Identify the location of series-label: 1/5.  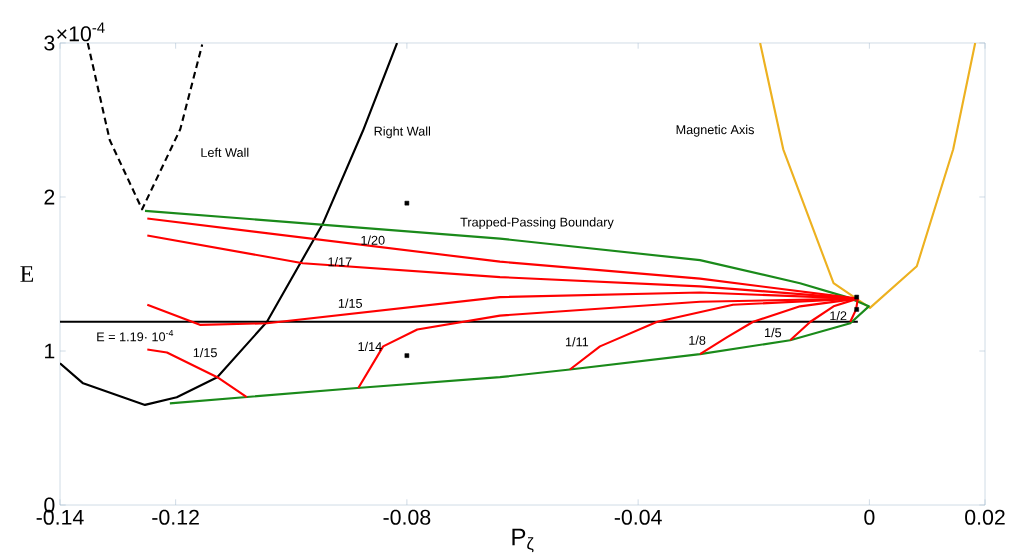
(773, 332).